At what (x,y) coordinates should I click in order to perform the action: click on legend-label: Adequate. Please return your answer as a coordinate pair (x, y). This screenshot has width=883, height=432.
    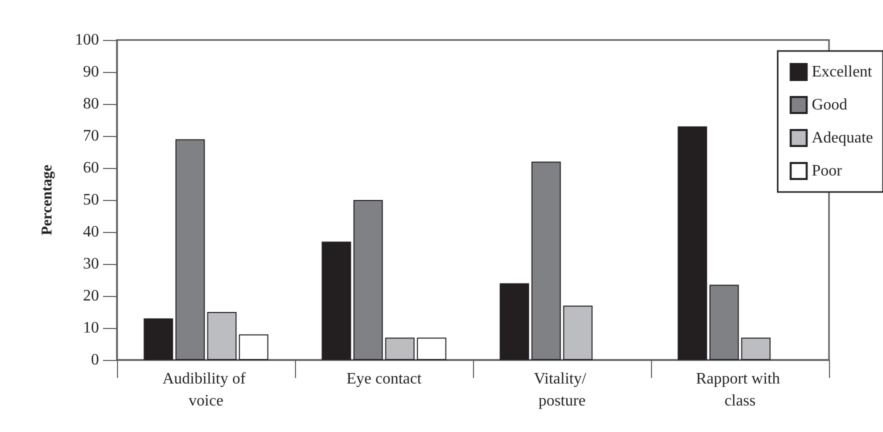
    Looking at the image, I should click on (843, 138).